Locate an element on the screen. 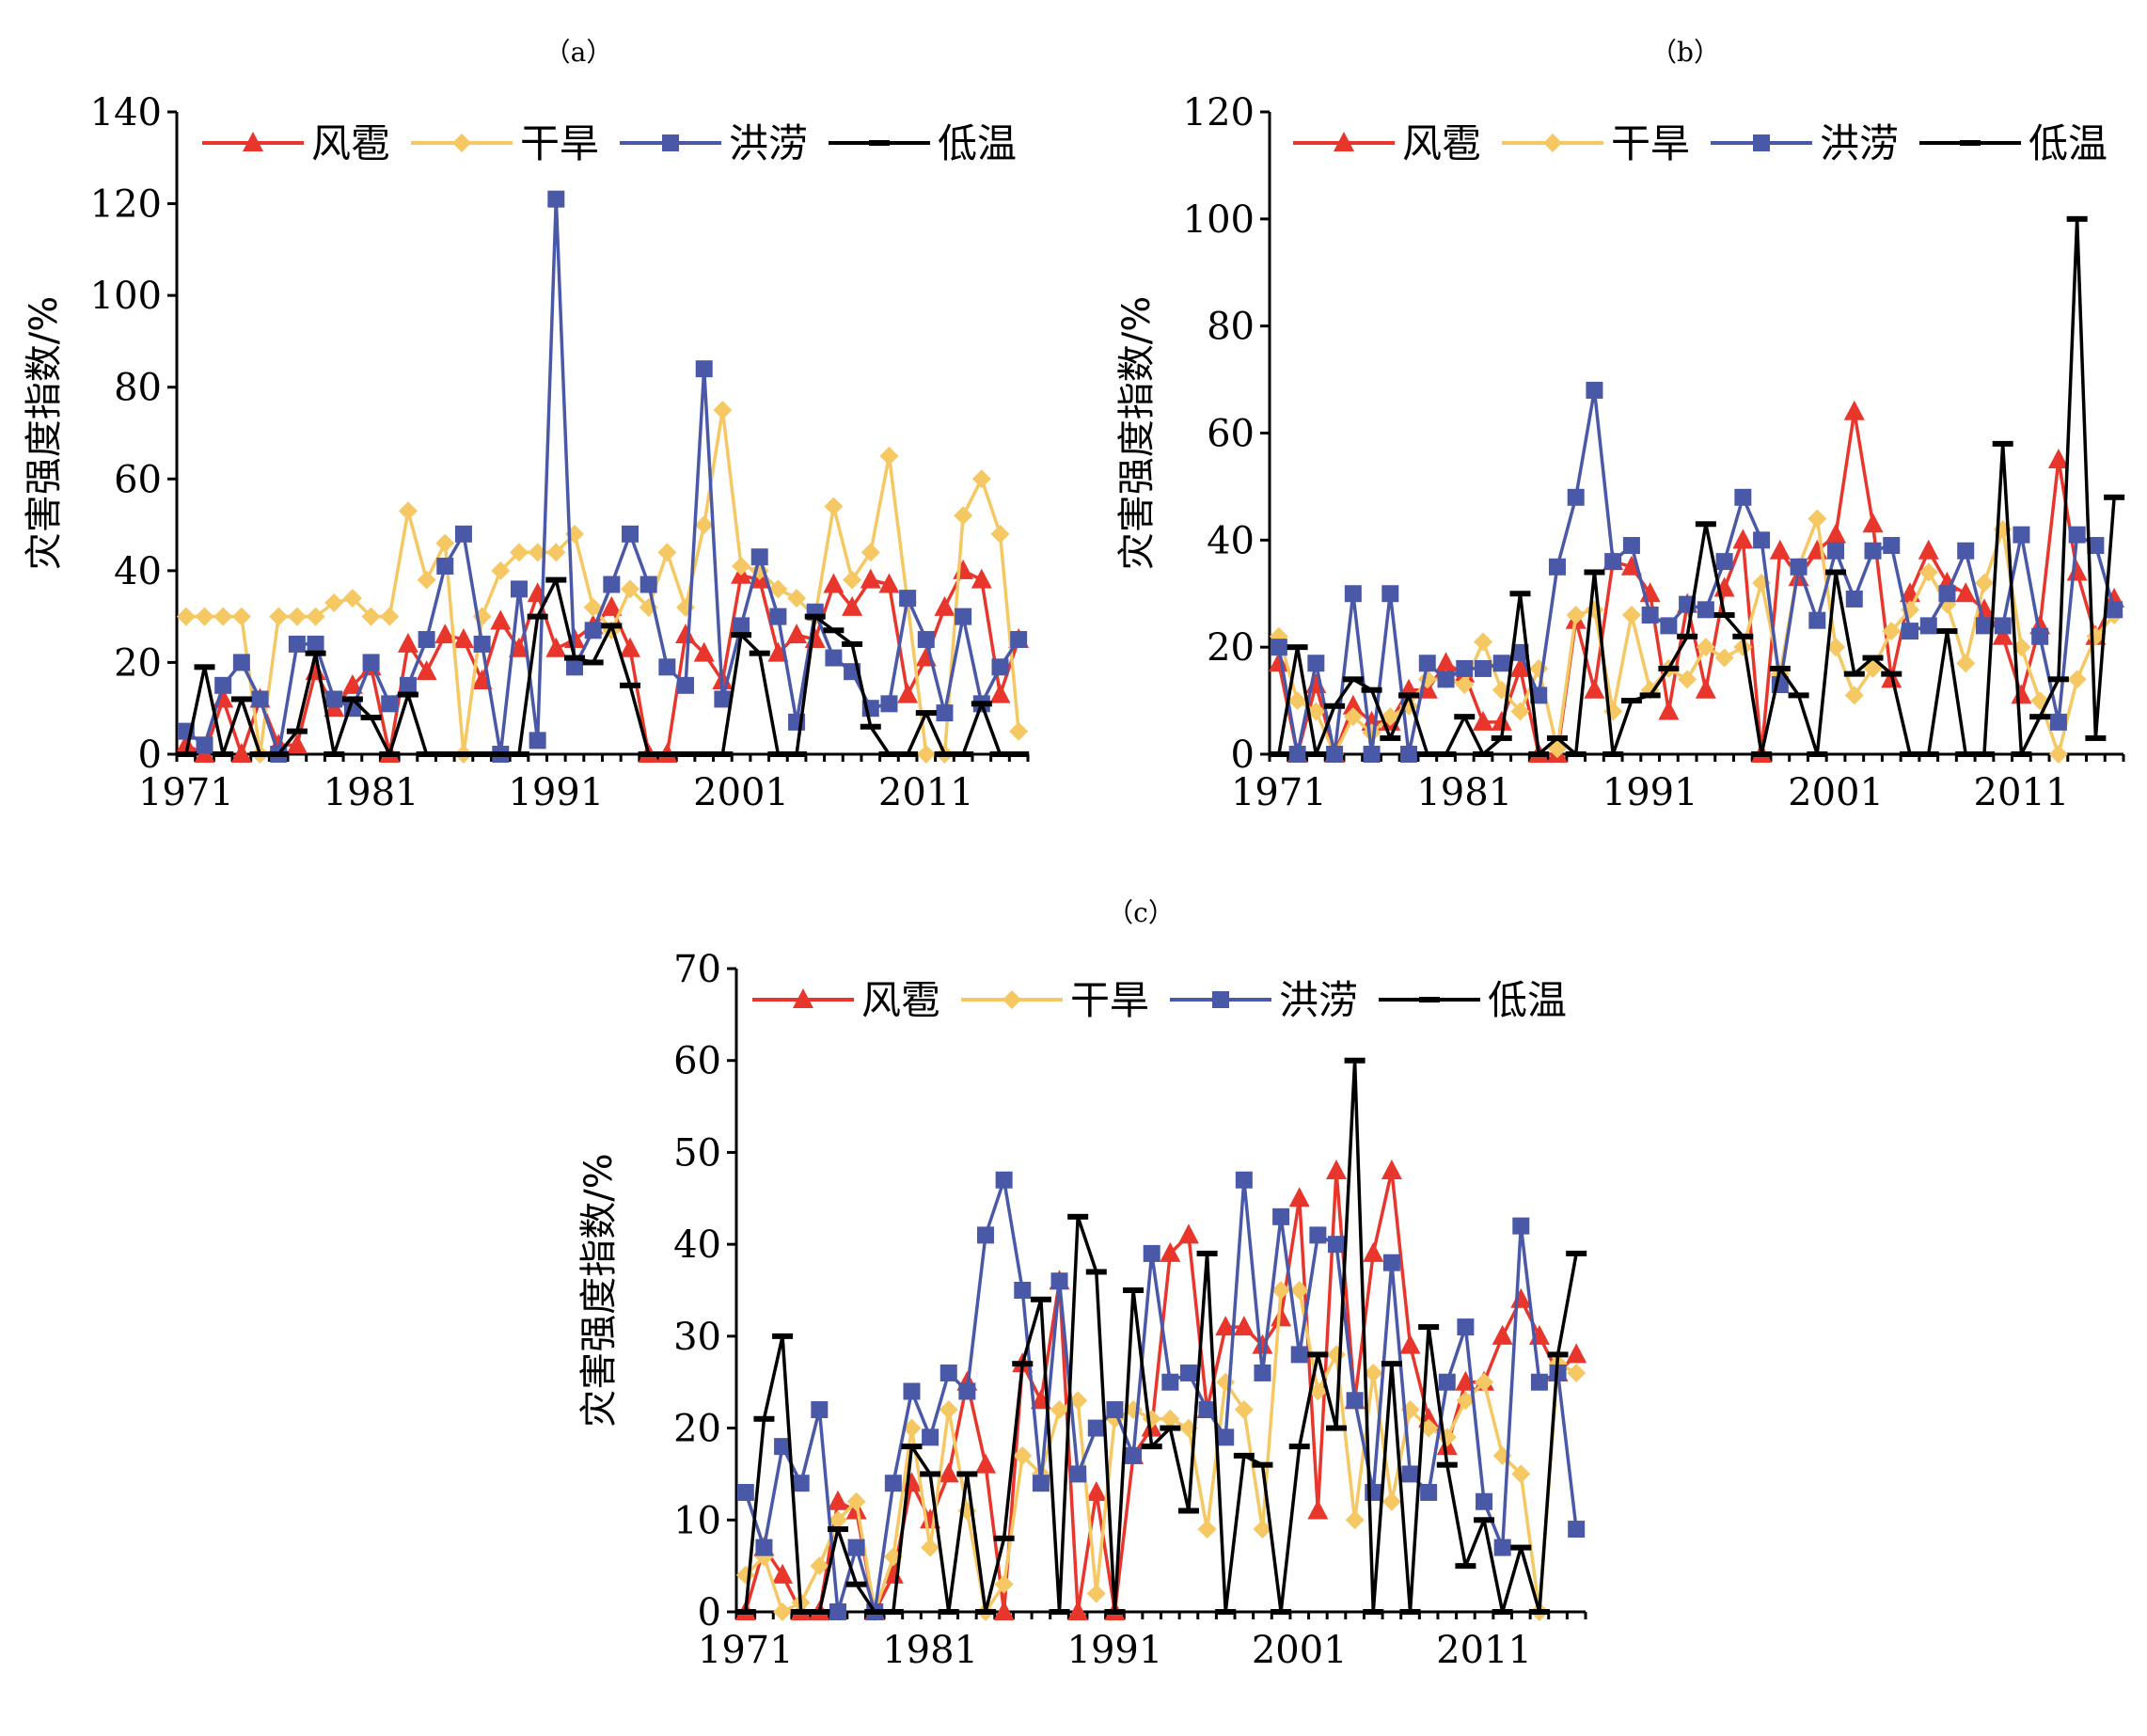 This screenshot has width=2147, height=1736. y-tick-label: 80 is located at coordinates (138, 389).